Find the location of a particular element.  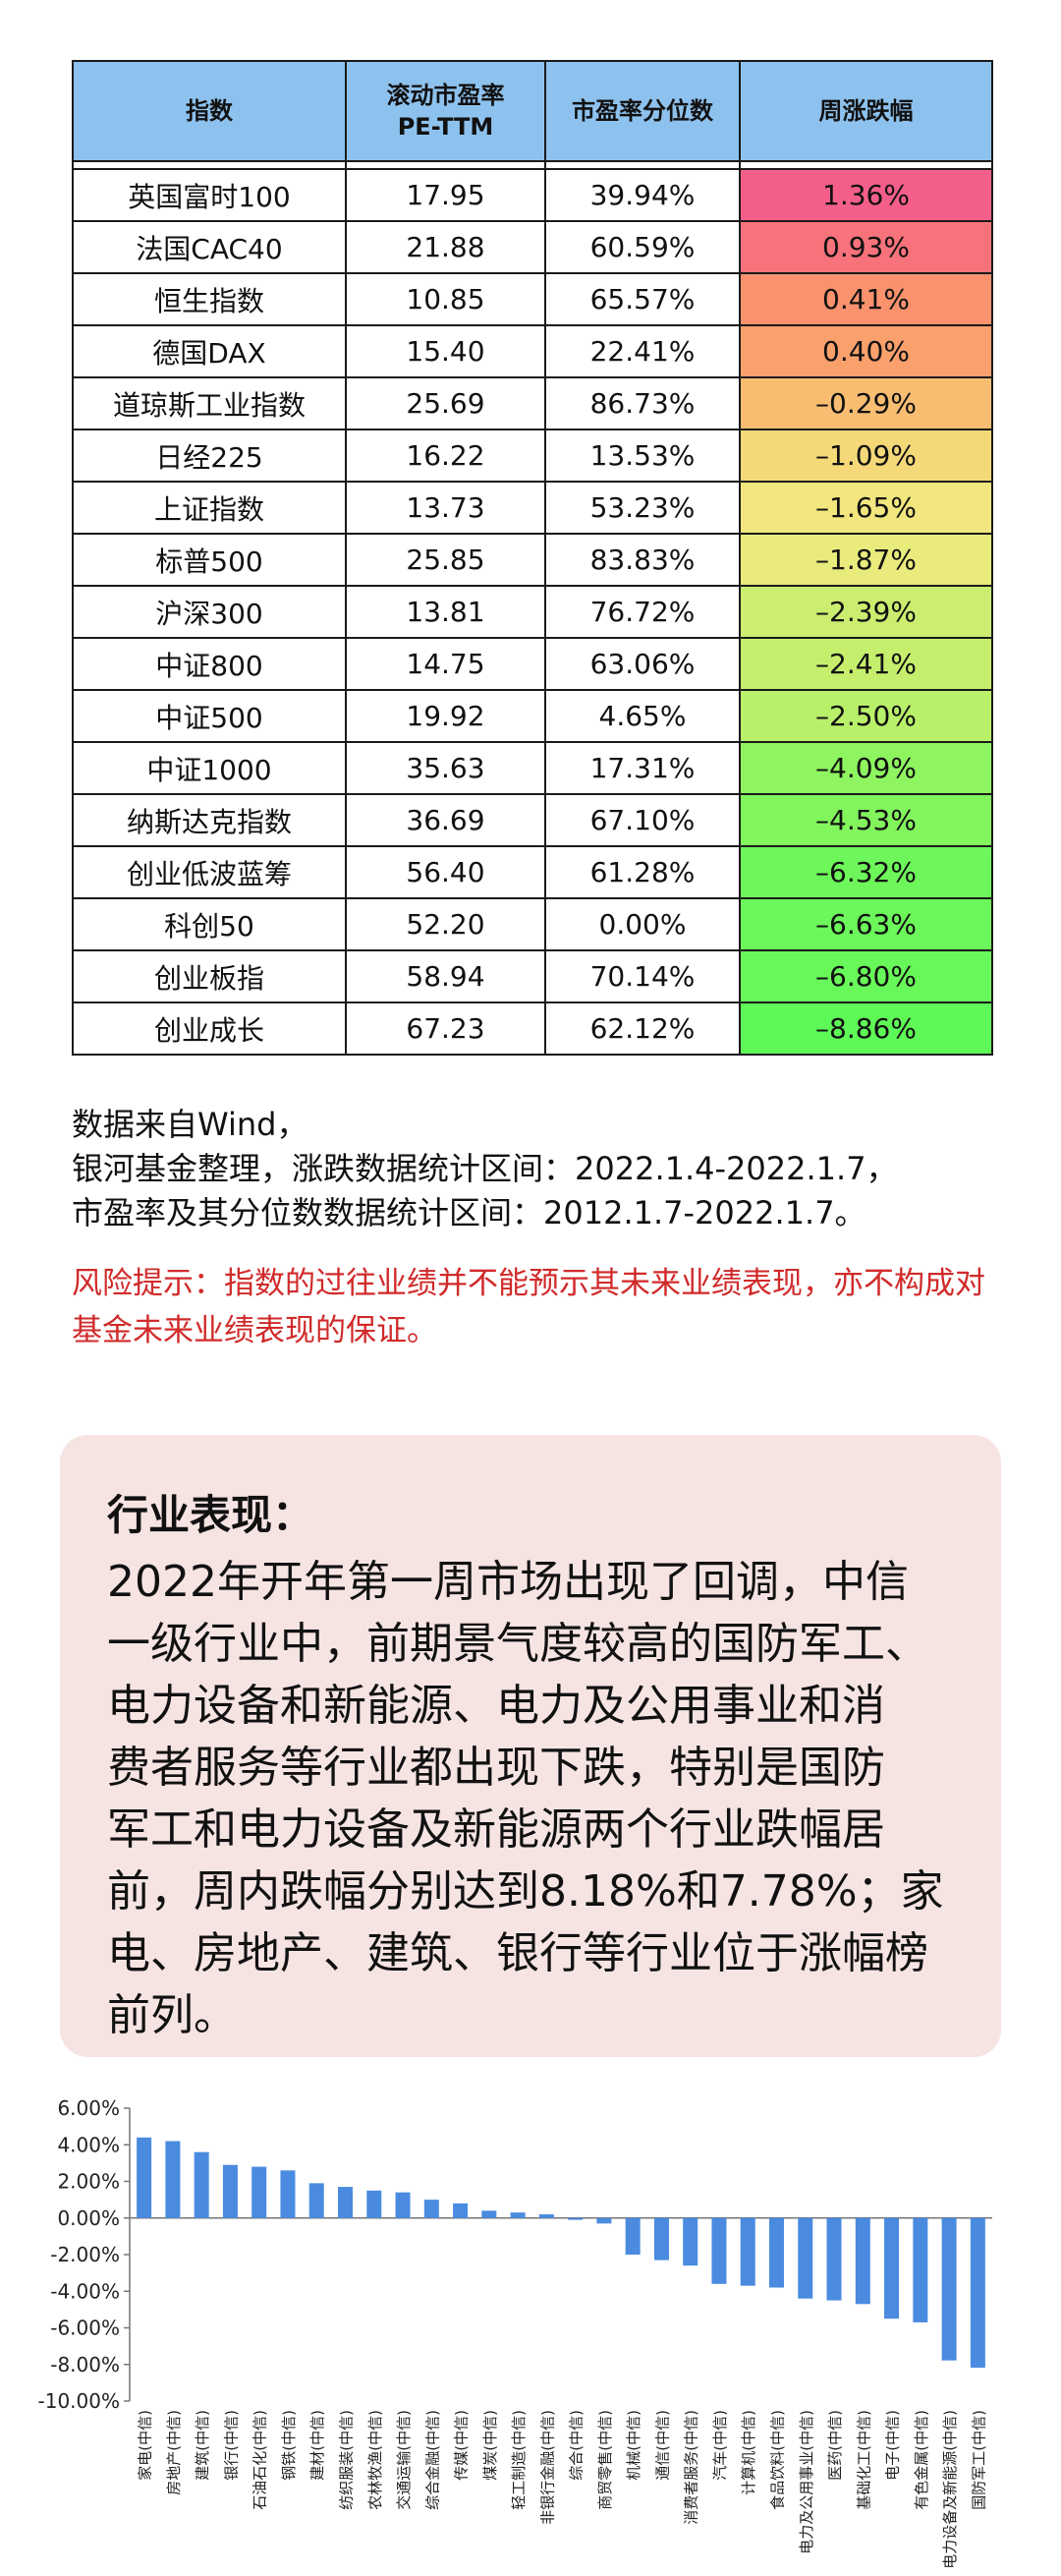

x-category-label: 消费者服务(中信) is located at coordinates (691, 2467).